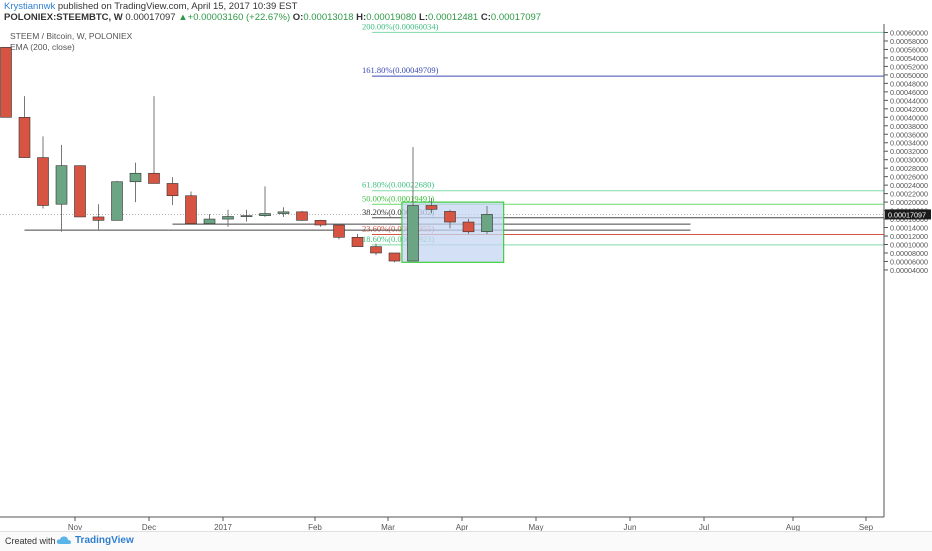 The width and height of the screenshot is (932, 551). Describe the element at coordinates (75, 527) in the screenshot. I see `x-tick-label: Nov` at that location.